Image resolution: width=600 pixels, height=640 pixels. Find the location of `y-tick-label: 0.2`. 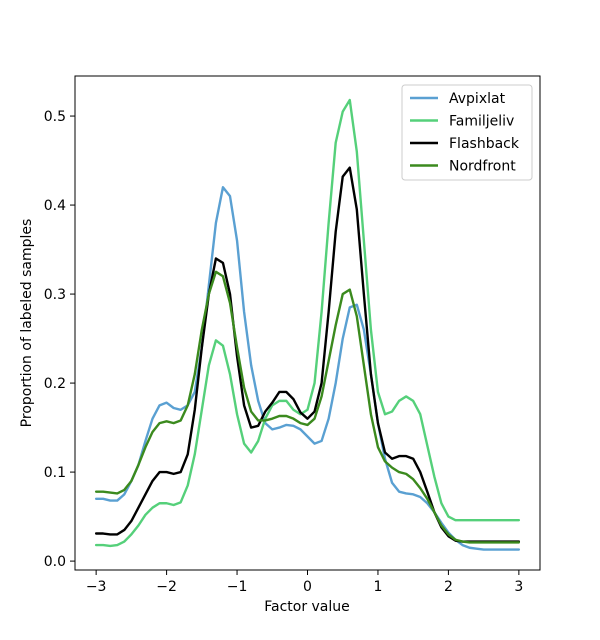

y-tick-label: 0.2 is located at coordinates (55, 384).